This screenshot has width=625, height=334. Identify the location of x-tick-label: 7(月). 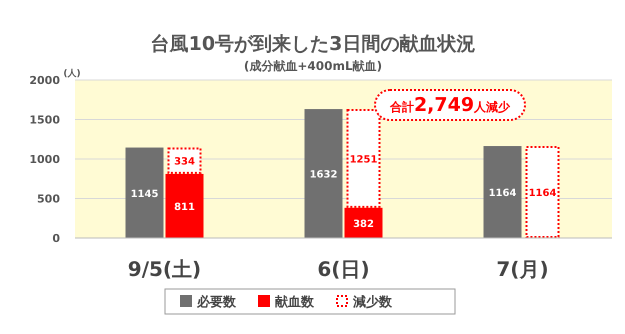
(522, 269).